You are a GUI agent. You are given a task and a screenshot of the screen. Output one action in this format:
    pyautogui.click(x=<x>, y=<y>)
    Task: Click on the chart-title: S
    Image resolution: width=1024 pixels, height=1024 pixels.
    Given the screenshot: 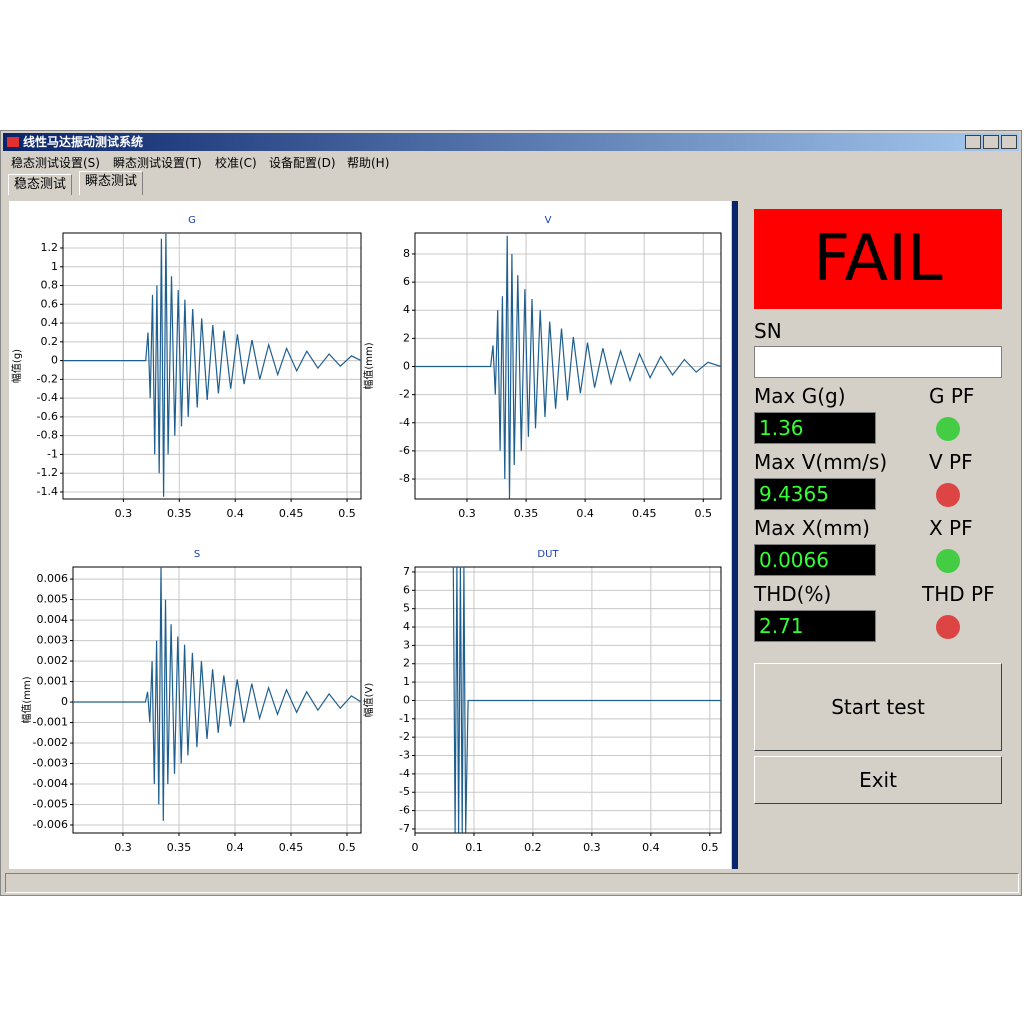 What is the action you would take?
    pyautogui.click(x=197, y=554)
    